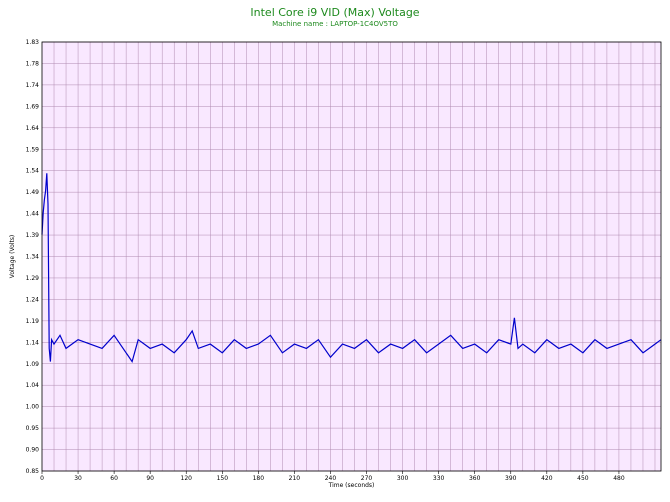  I want to click on y-tick-label: 1.44, so click(33, 214).